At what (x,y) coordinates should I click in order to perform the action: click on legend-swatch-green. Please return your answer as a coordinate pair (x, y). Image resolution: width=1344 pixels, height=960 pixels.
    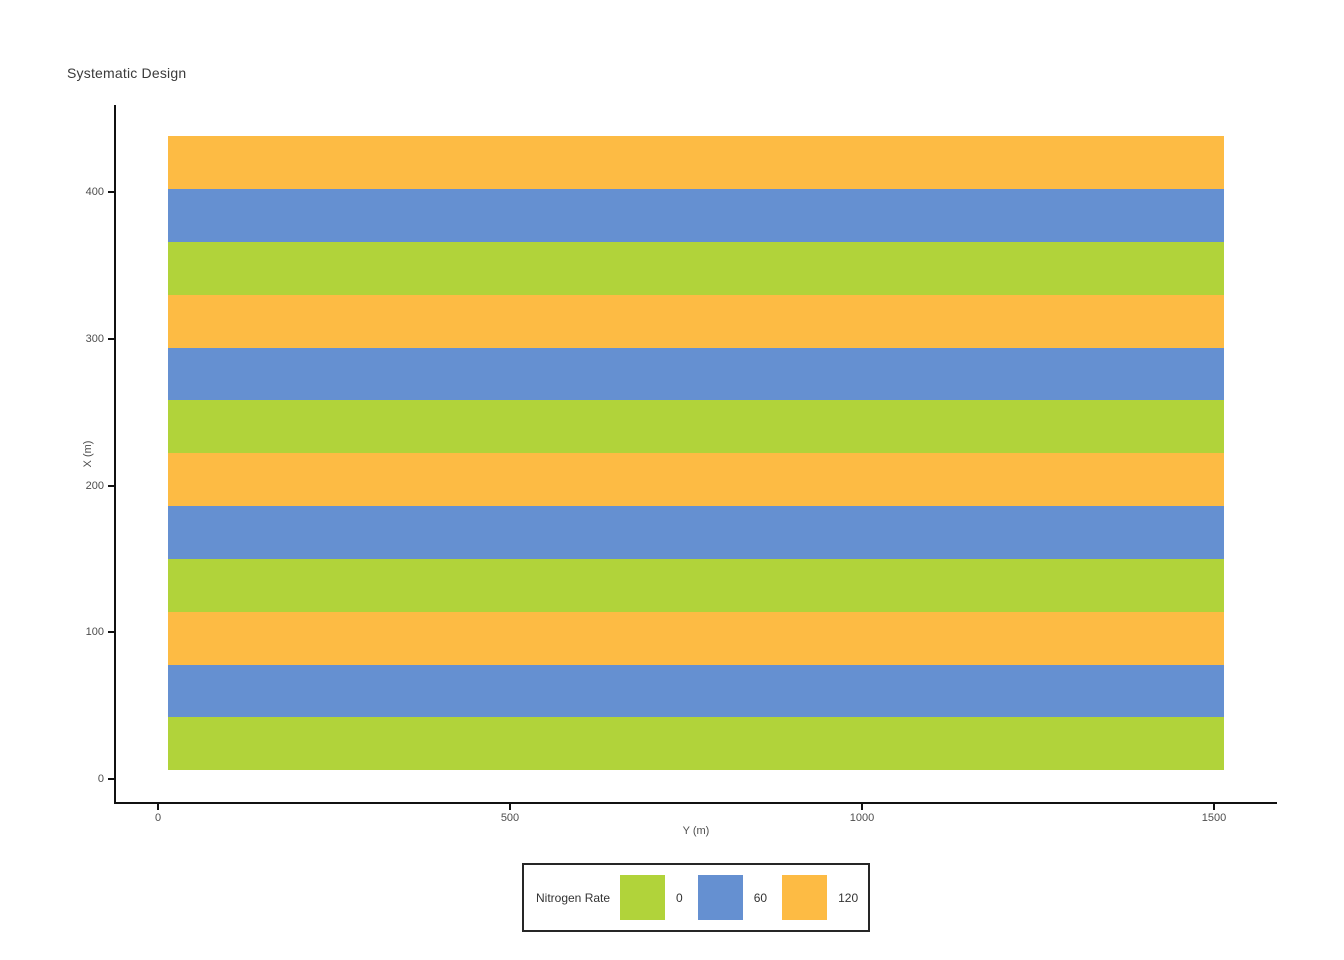
    Looking at the image, I should click on (643, 897).